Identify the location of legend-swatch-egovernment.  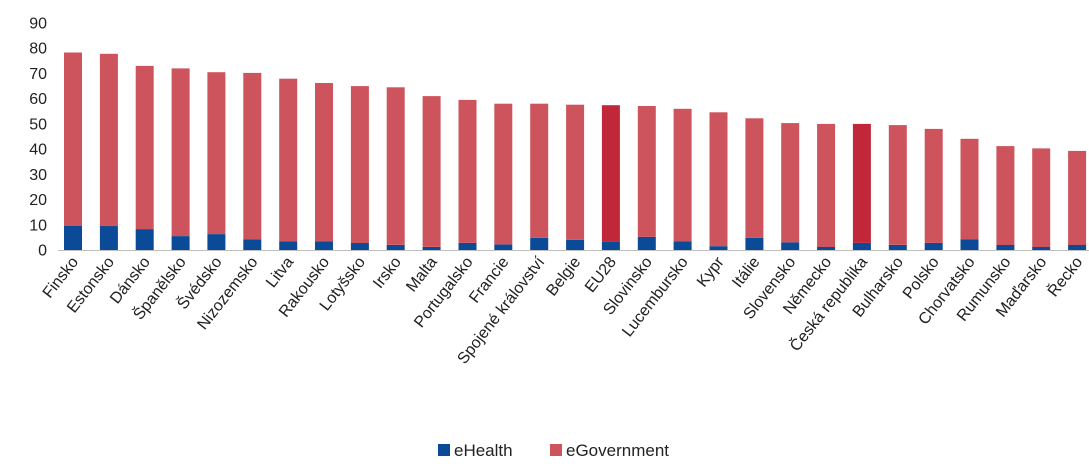
(556, 450).